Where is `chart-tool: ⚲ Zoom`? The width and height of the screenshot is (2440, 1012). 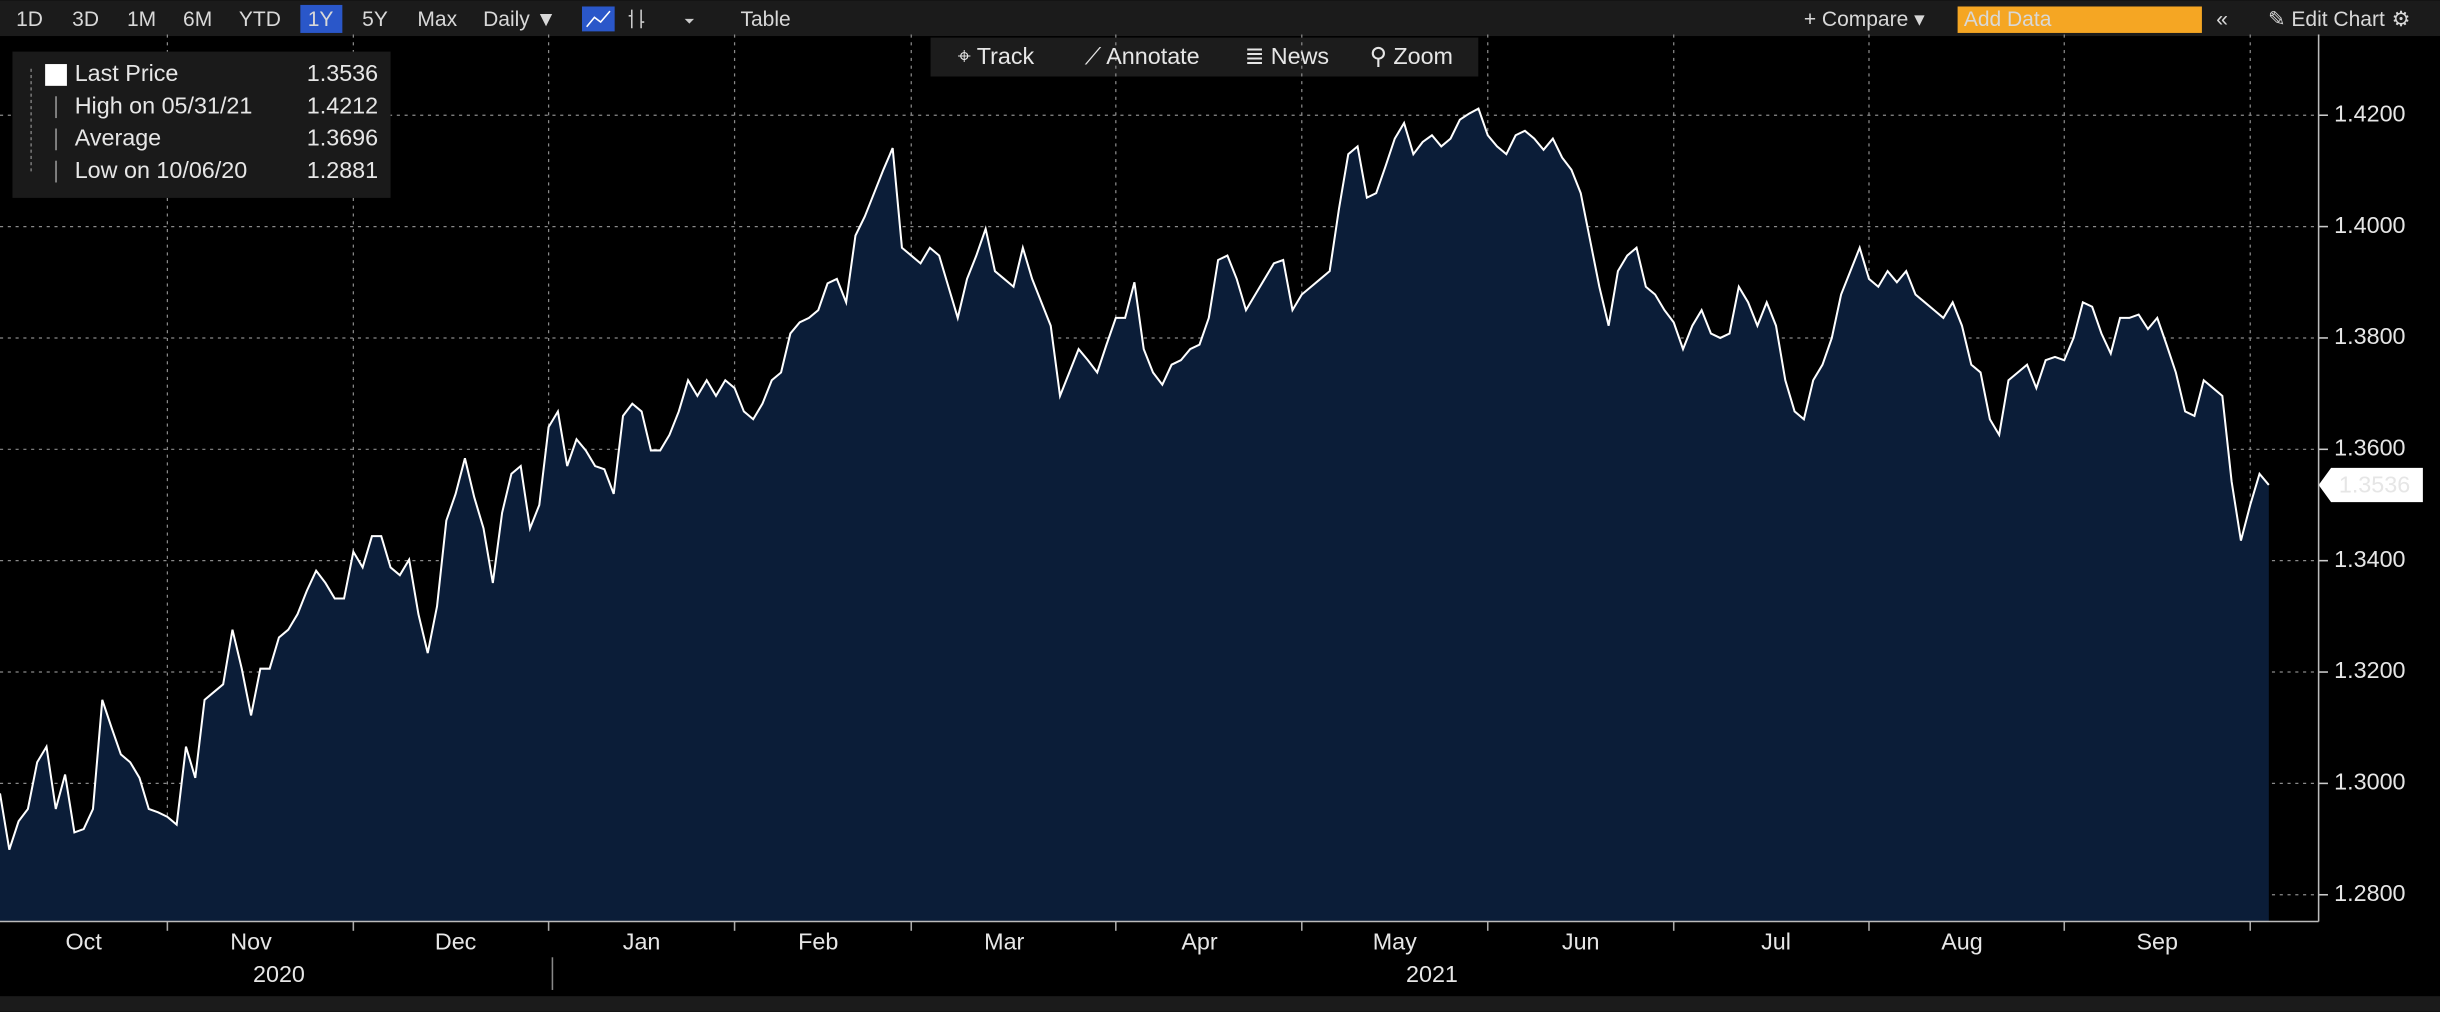
chart-tool: ⚲ Zoom is located at coordinates (1411, 56).